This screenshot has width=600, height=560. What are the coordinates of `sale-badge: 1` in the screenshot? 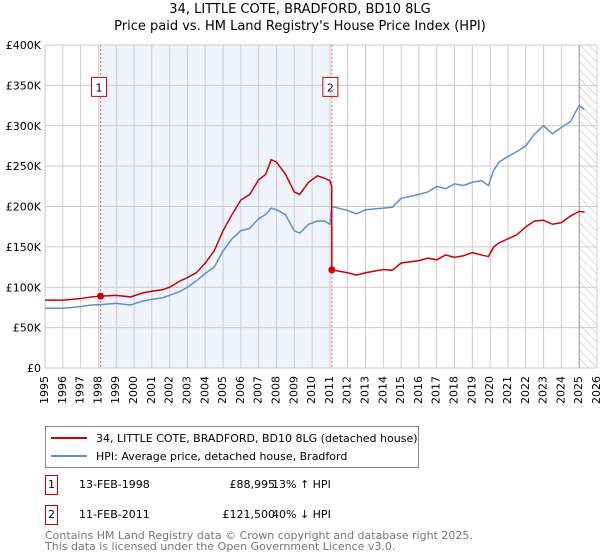 It's located at (51, 485).